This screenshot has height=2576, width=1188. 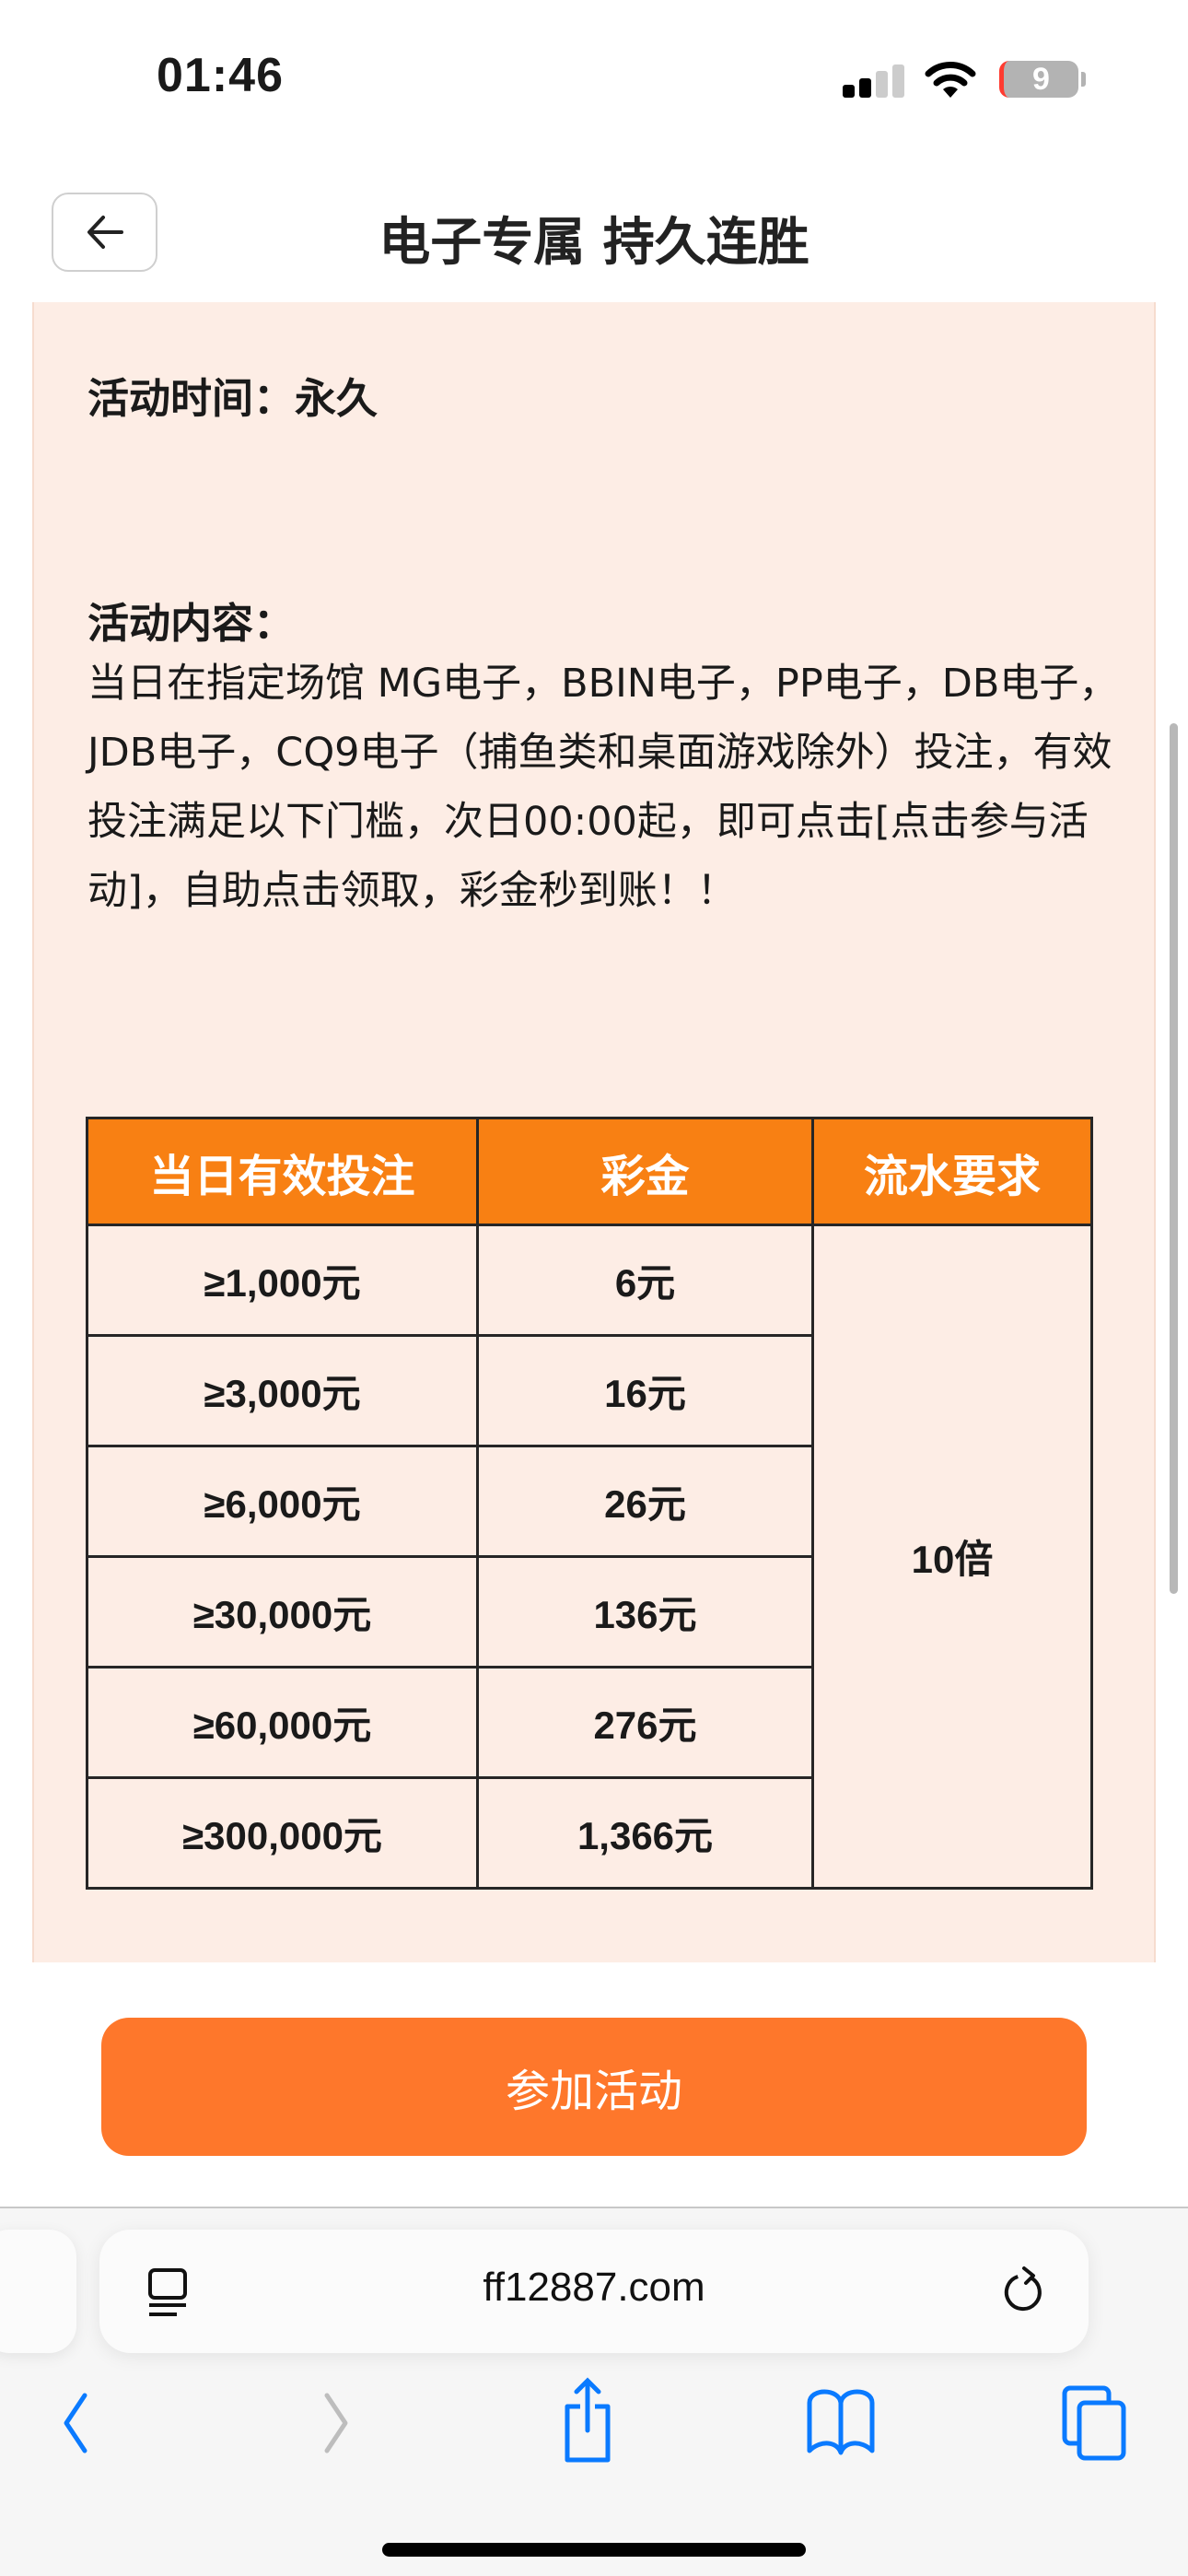 What do you see at coordinates (645, 1171) in the screenshot?
I see `header-bonus: 彩金` at bounding box center [645, 1171].